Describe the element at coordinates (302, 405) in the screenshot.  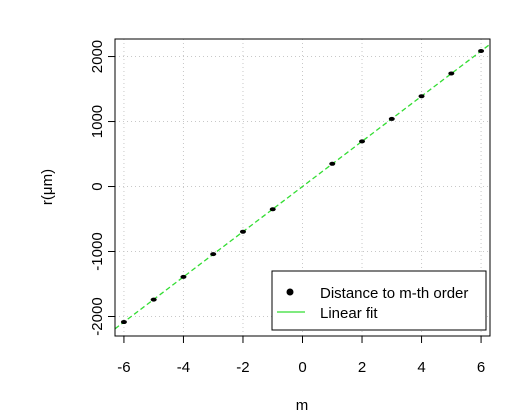
I see `x-axis-label: m` at that location.